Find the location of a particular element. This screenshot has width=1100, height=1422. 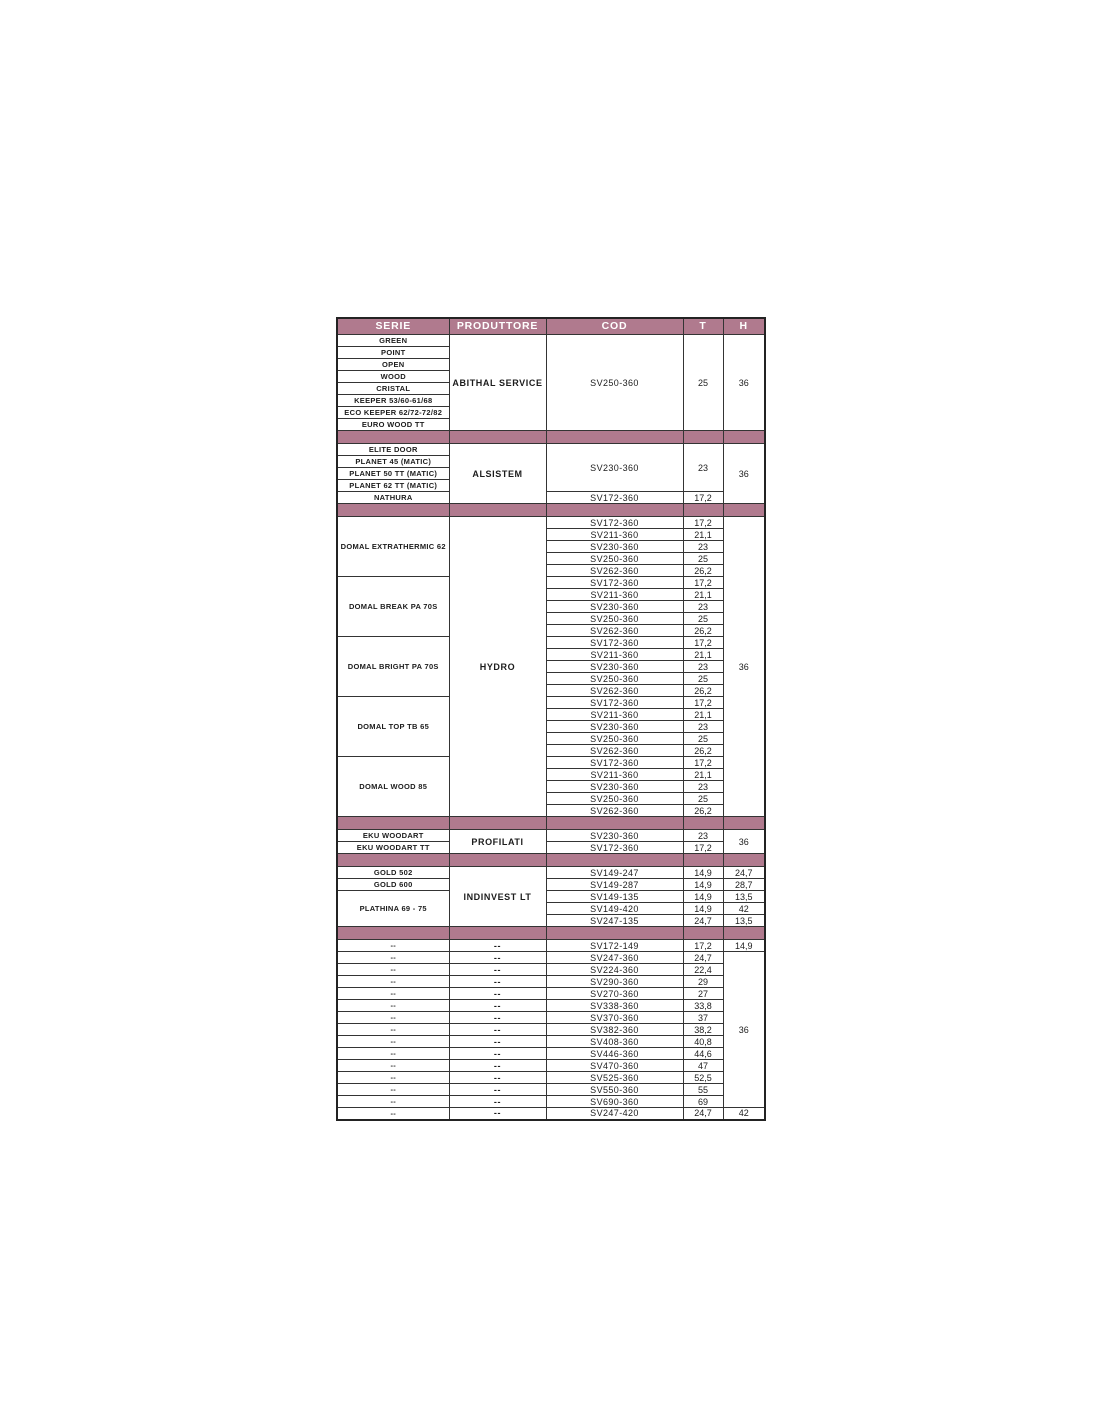

table-row: SV262-360 26,2 is located at coordinates (551, 690).